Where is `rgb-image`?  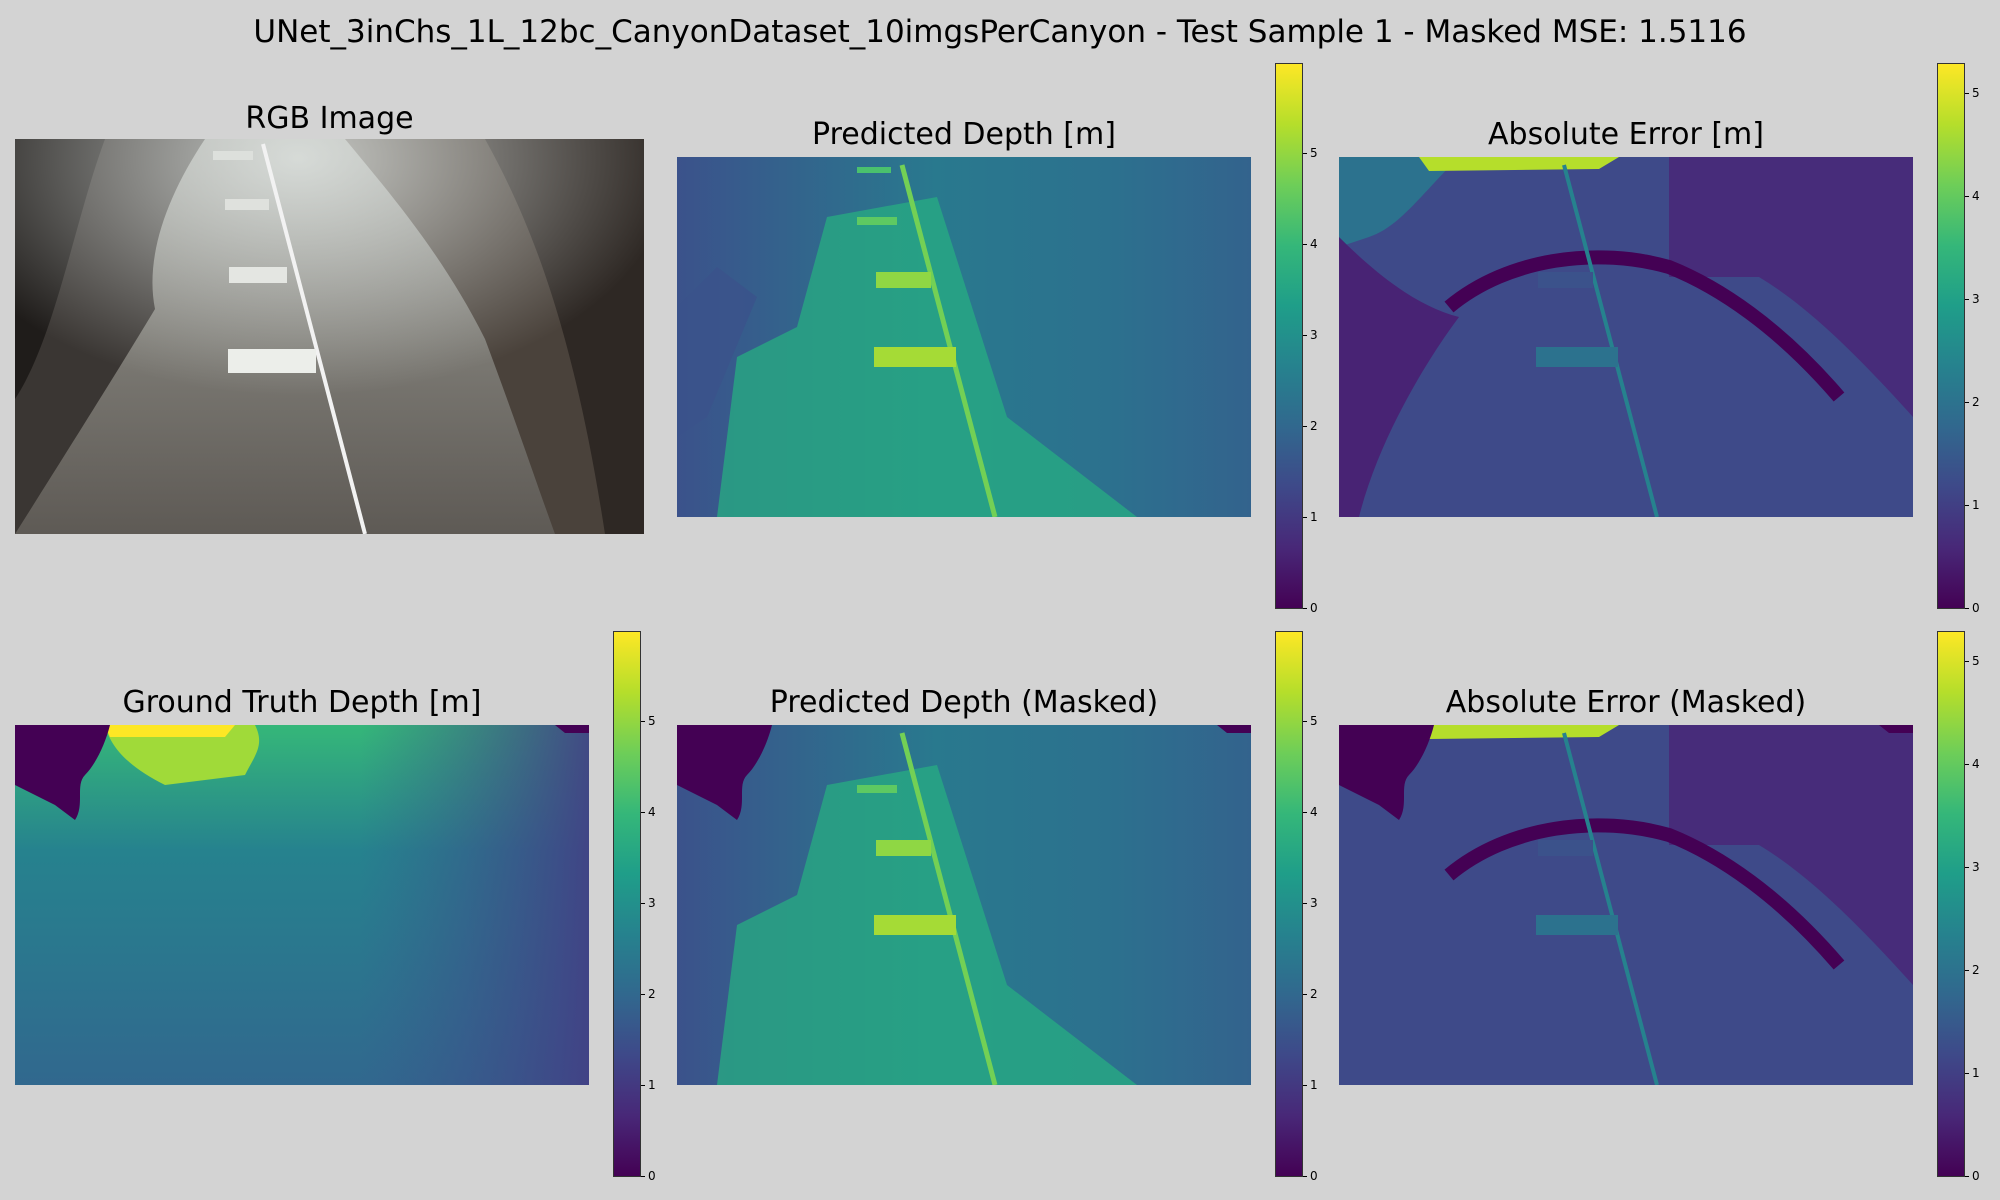
rgb-image is located at coordinates (329, 336).